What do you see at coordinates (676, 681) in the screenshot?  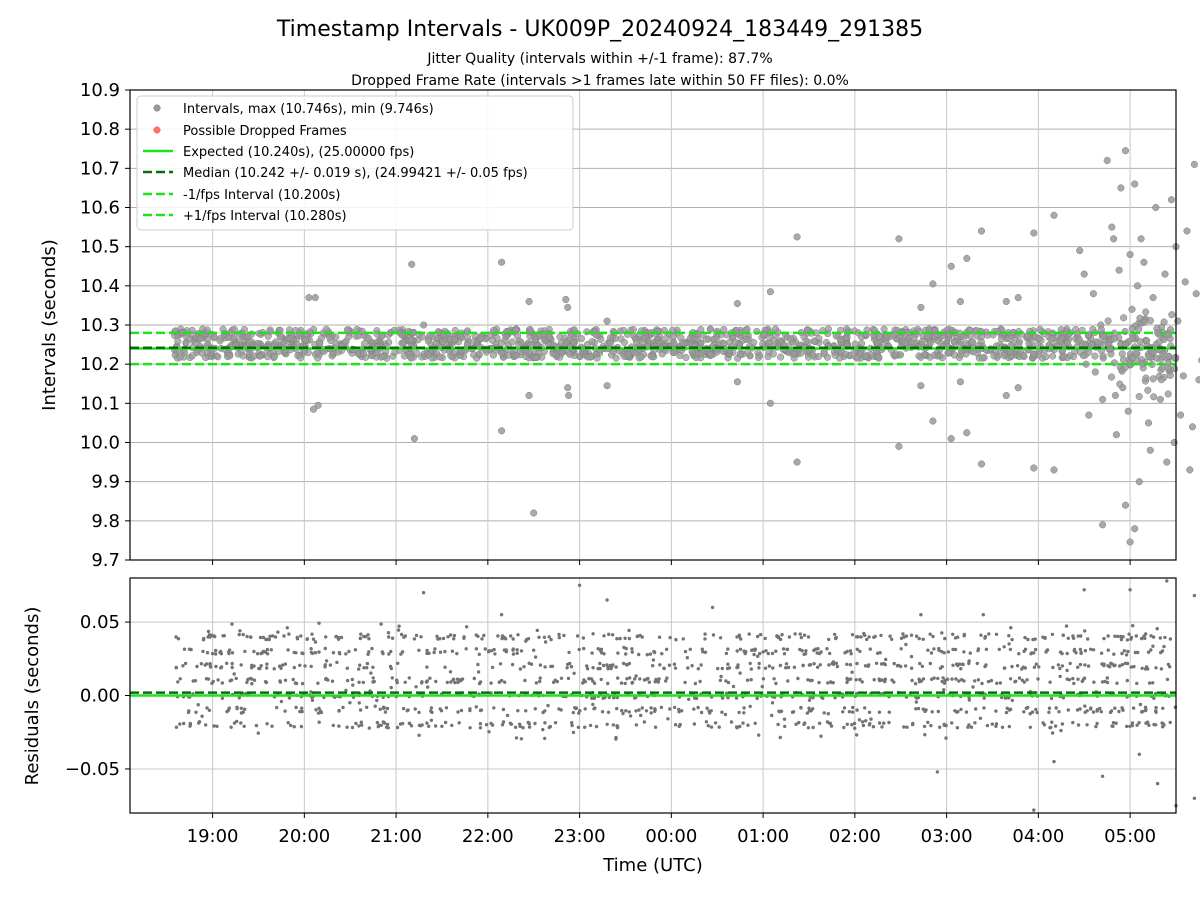 I see `residuals-scatter-band` at bounding box center [676, 681].